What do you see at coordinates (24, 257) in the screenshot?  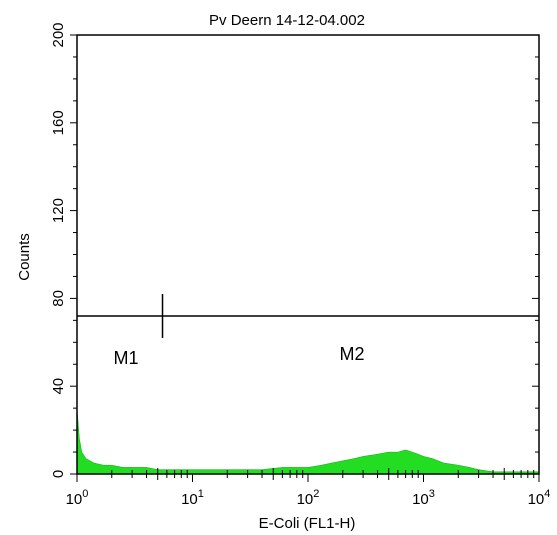 I see `y-axis-label: Counts` at bounding box center [24, 257].